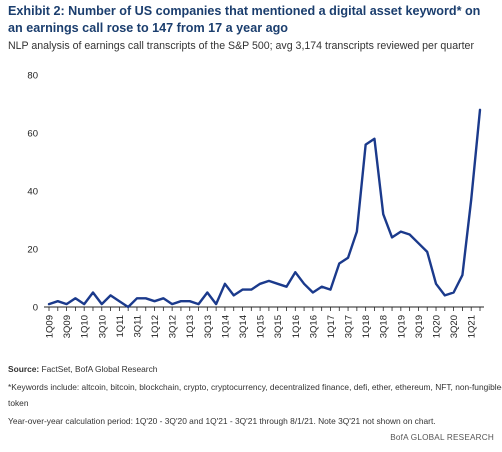 The height and width of the screenshot is (452, 502). I want to click on x-tick-label: 3Q09, so click(67, 326).